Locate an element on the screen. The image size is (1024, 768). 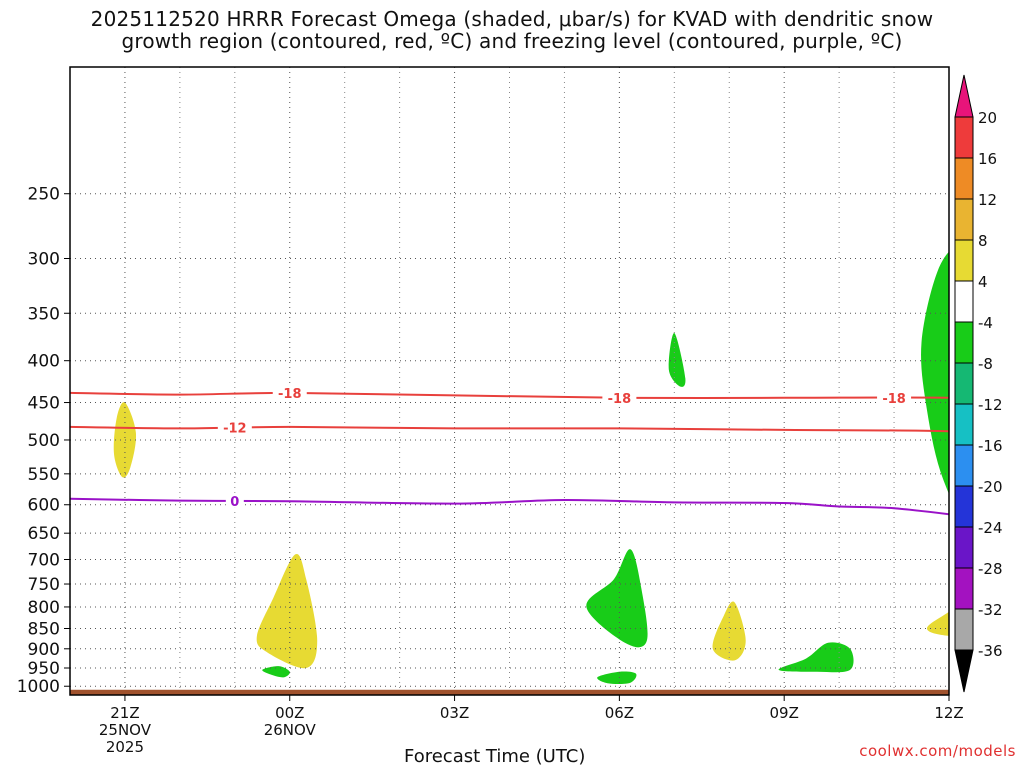
contour-line--18 is located at coordinates (509, 395).